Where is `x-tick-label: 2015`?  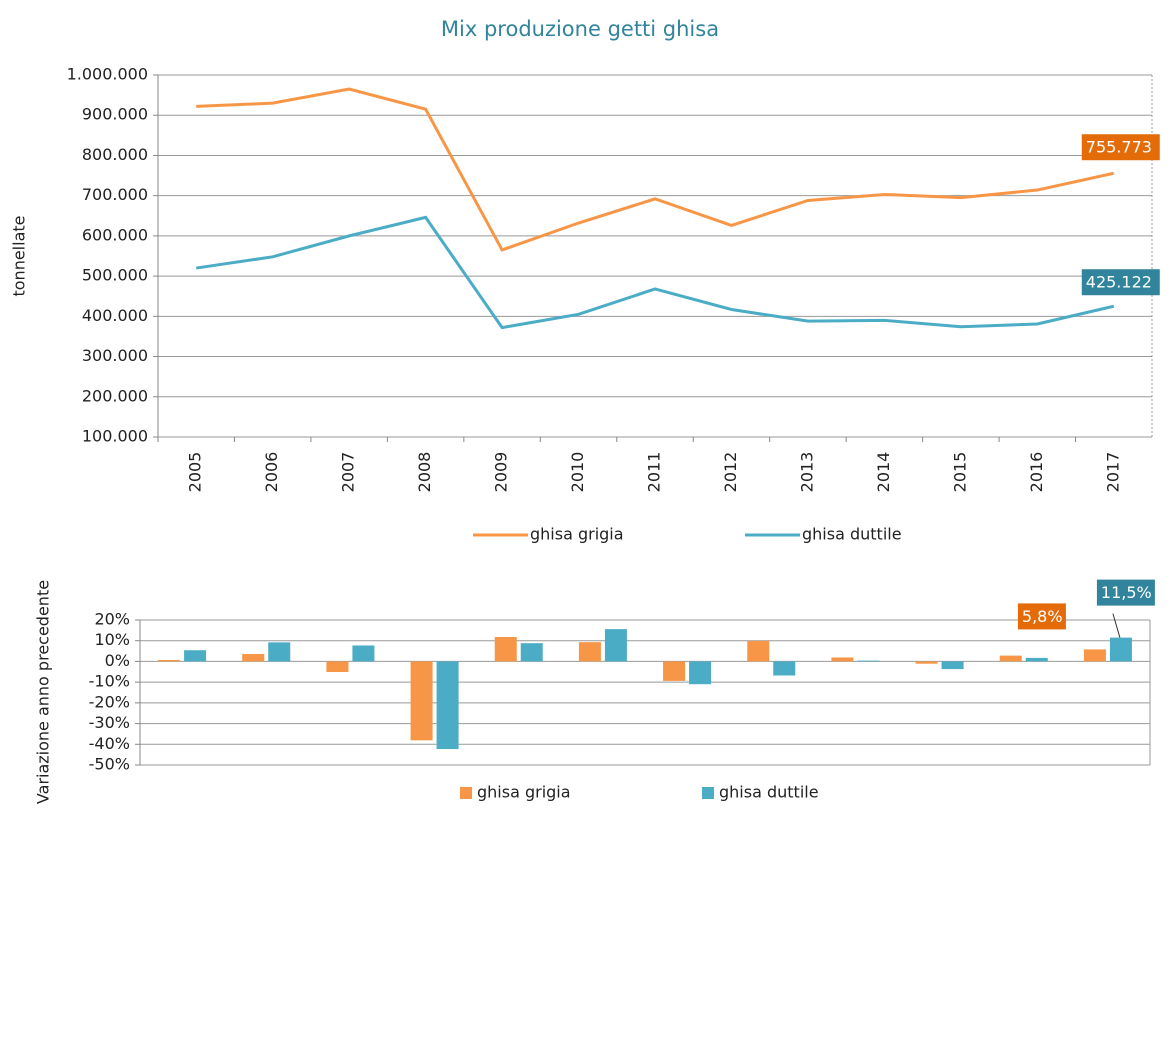 x-tick-label: 2015 is located at coordinates (959, 472).